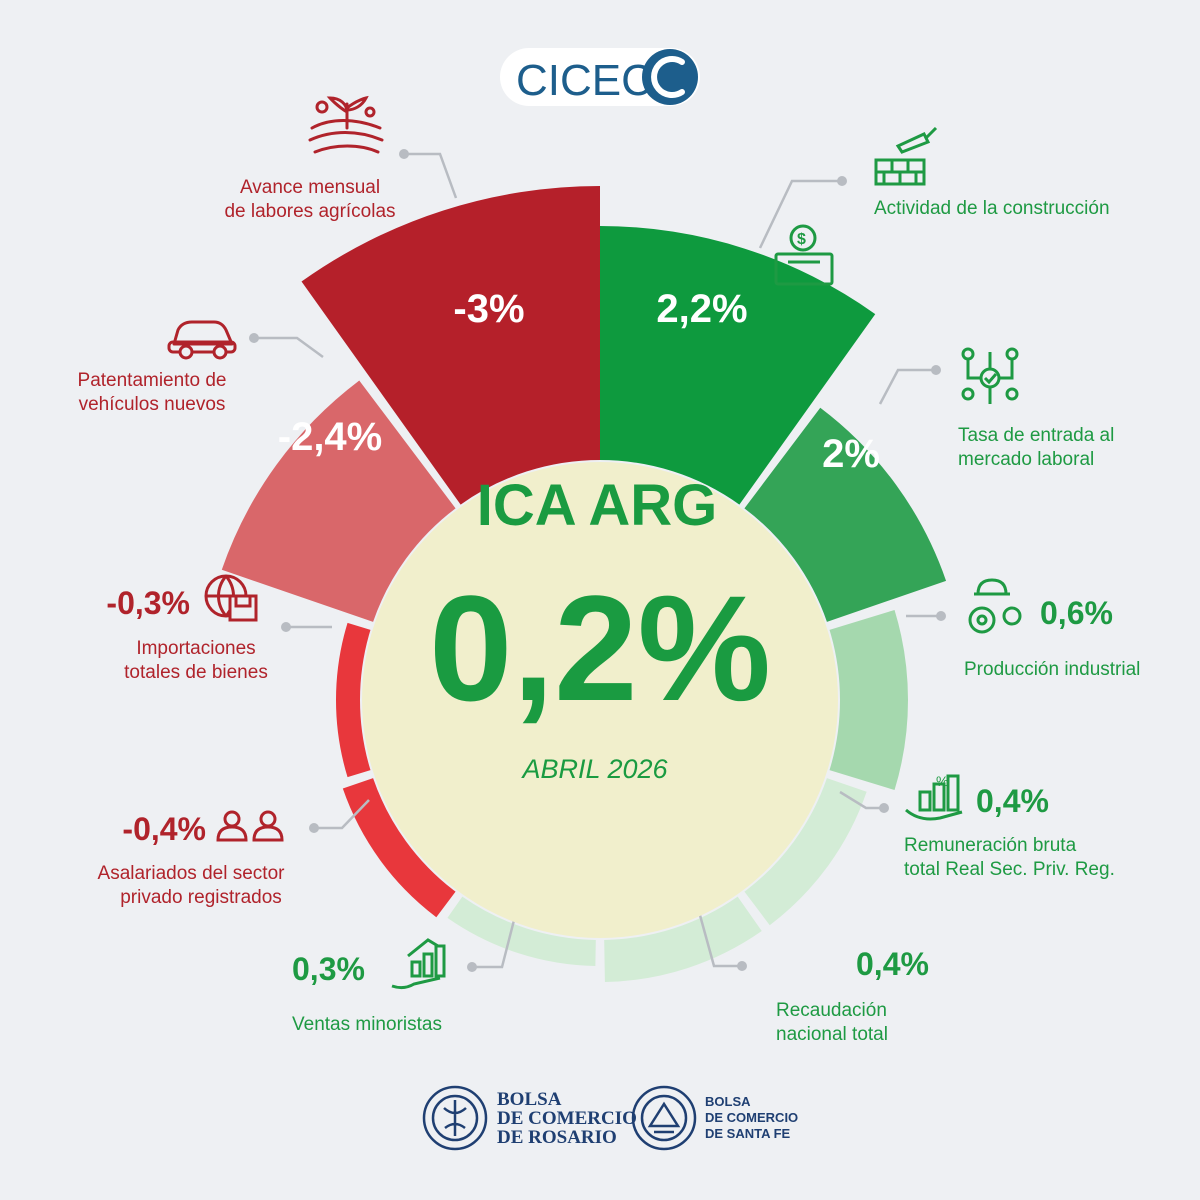 The image size is (1200, 1200). What do you see at coordinates (201, 897) in the screenshot?
I see `label-asalariados-2: privado registrados` at bounding box center [201, 897].